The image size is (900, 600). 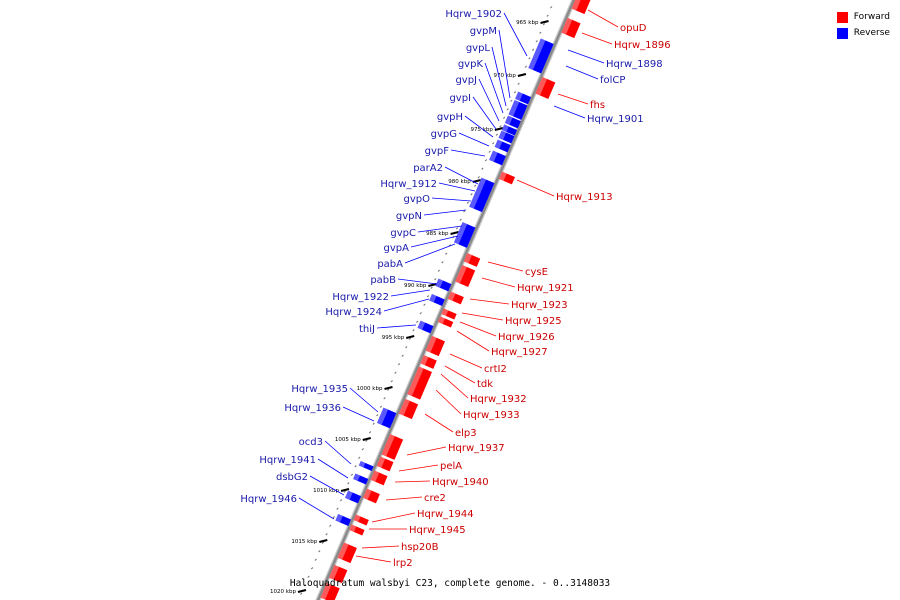 What do you see at coordinates (466, 433) in the screenshot?
I see `gene-label-forward: elp3` at bounding box center [466, 433].